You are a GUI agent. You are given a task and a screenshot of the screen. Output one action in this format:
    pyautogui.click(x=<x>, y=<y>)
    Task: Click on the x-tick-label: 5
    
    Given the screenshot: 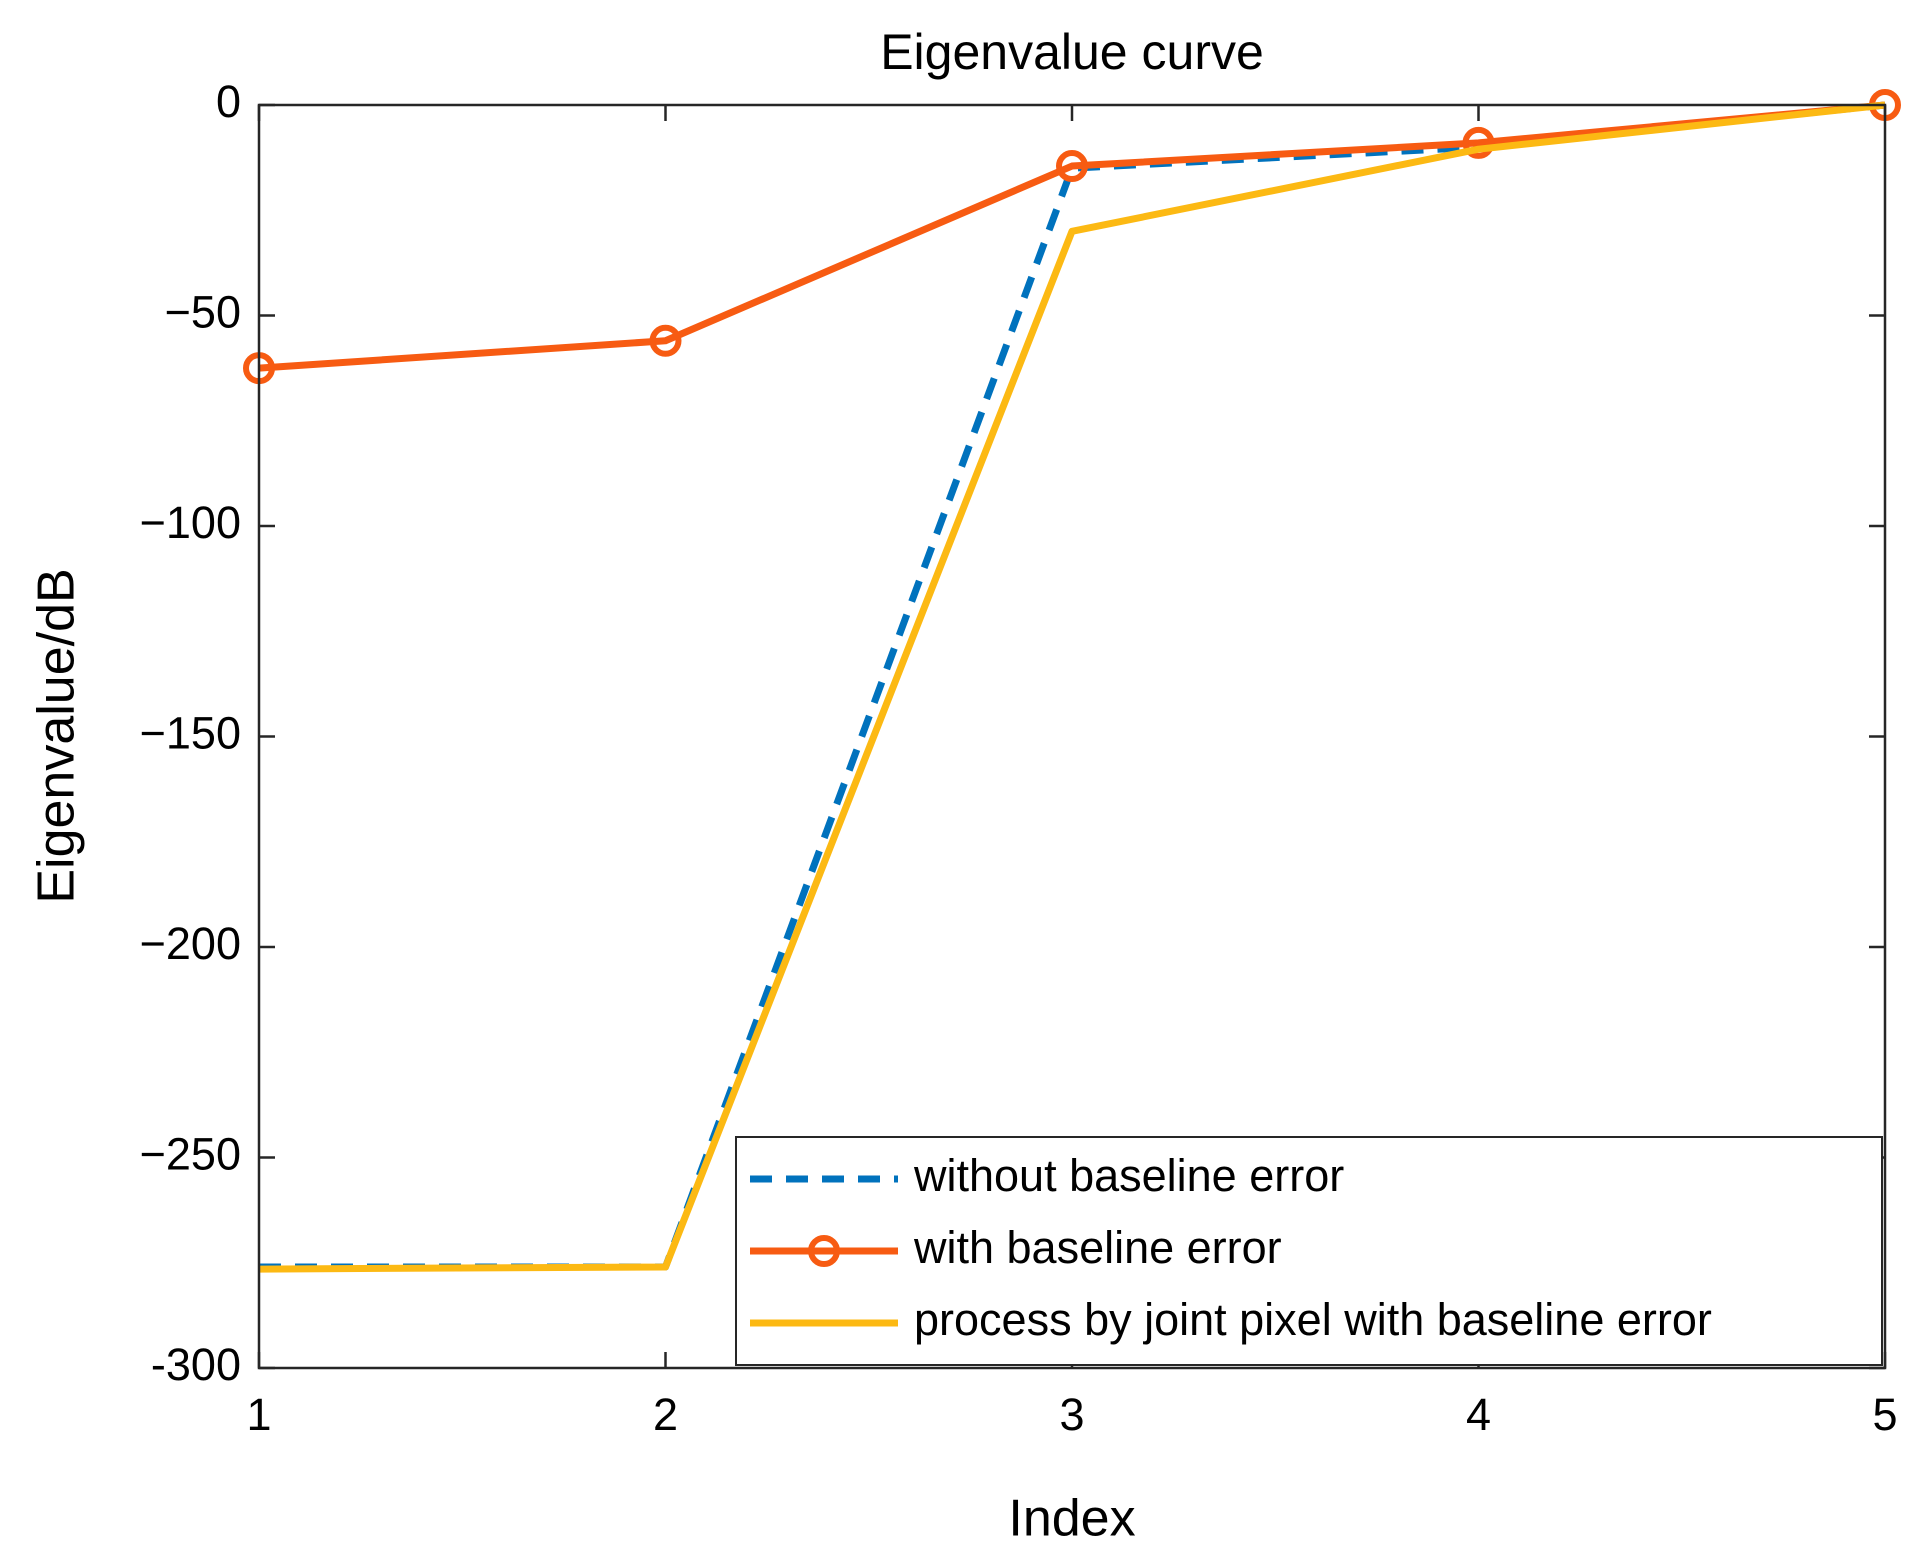 What is the action you would take?
    pyautogui.click(x=1884, y=1414)
    